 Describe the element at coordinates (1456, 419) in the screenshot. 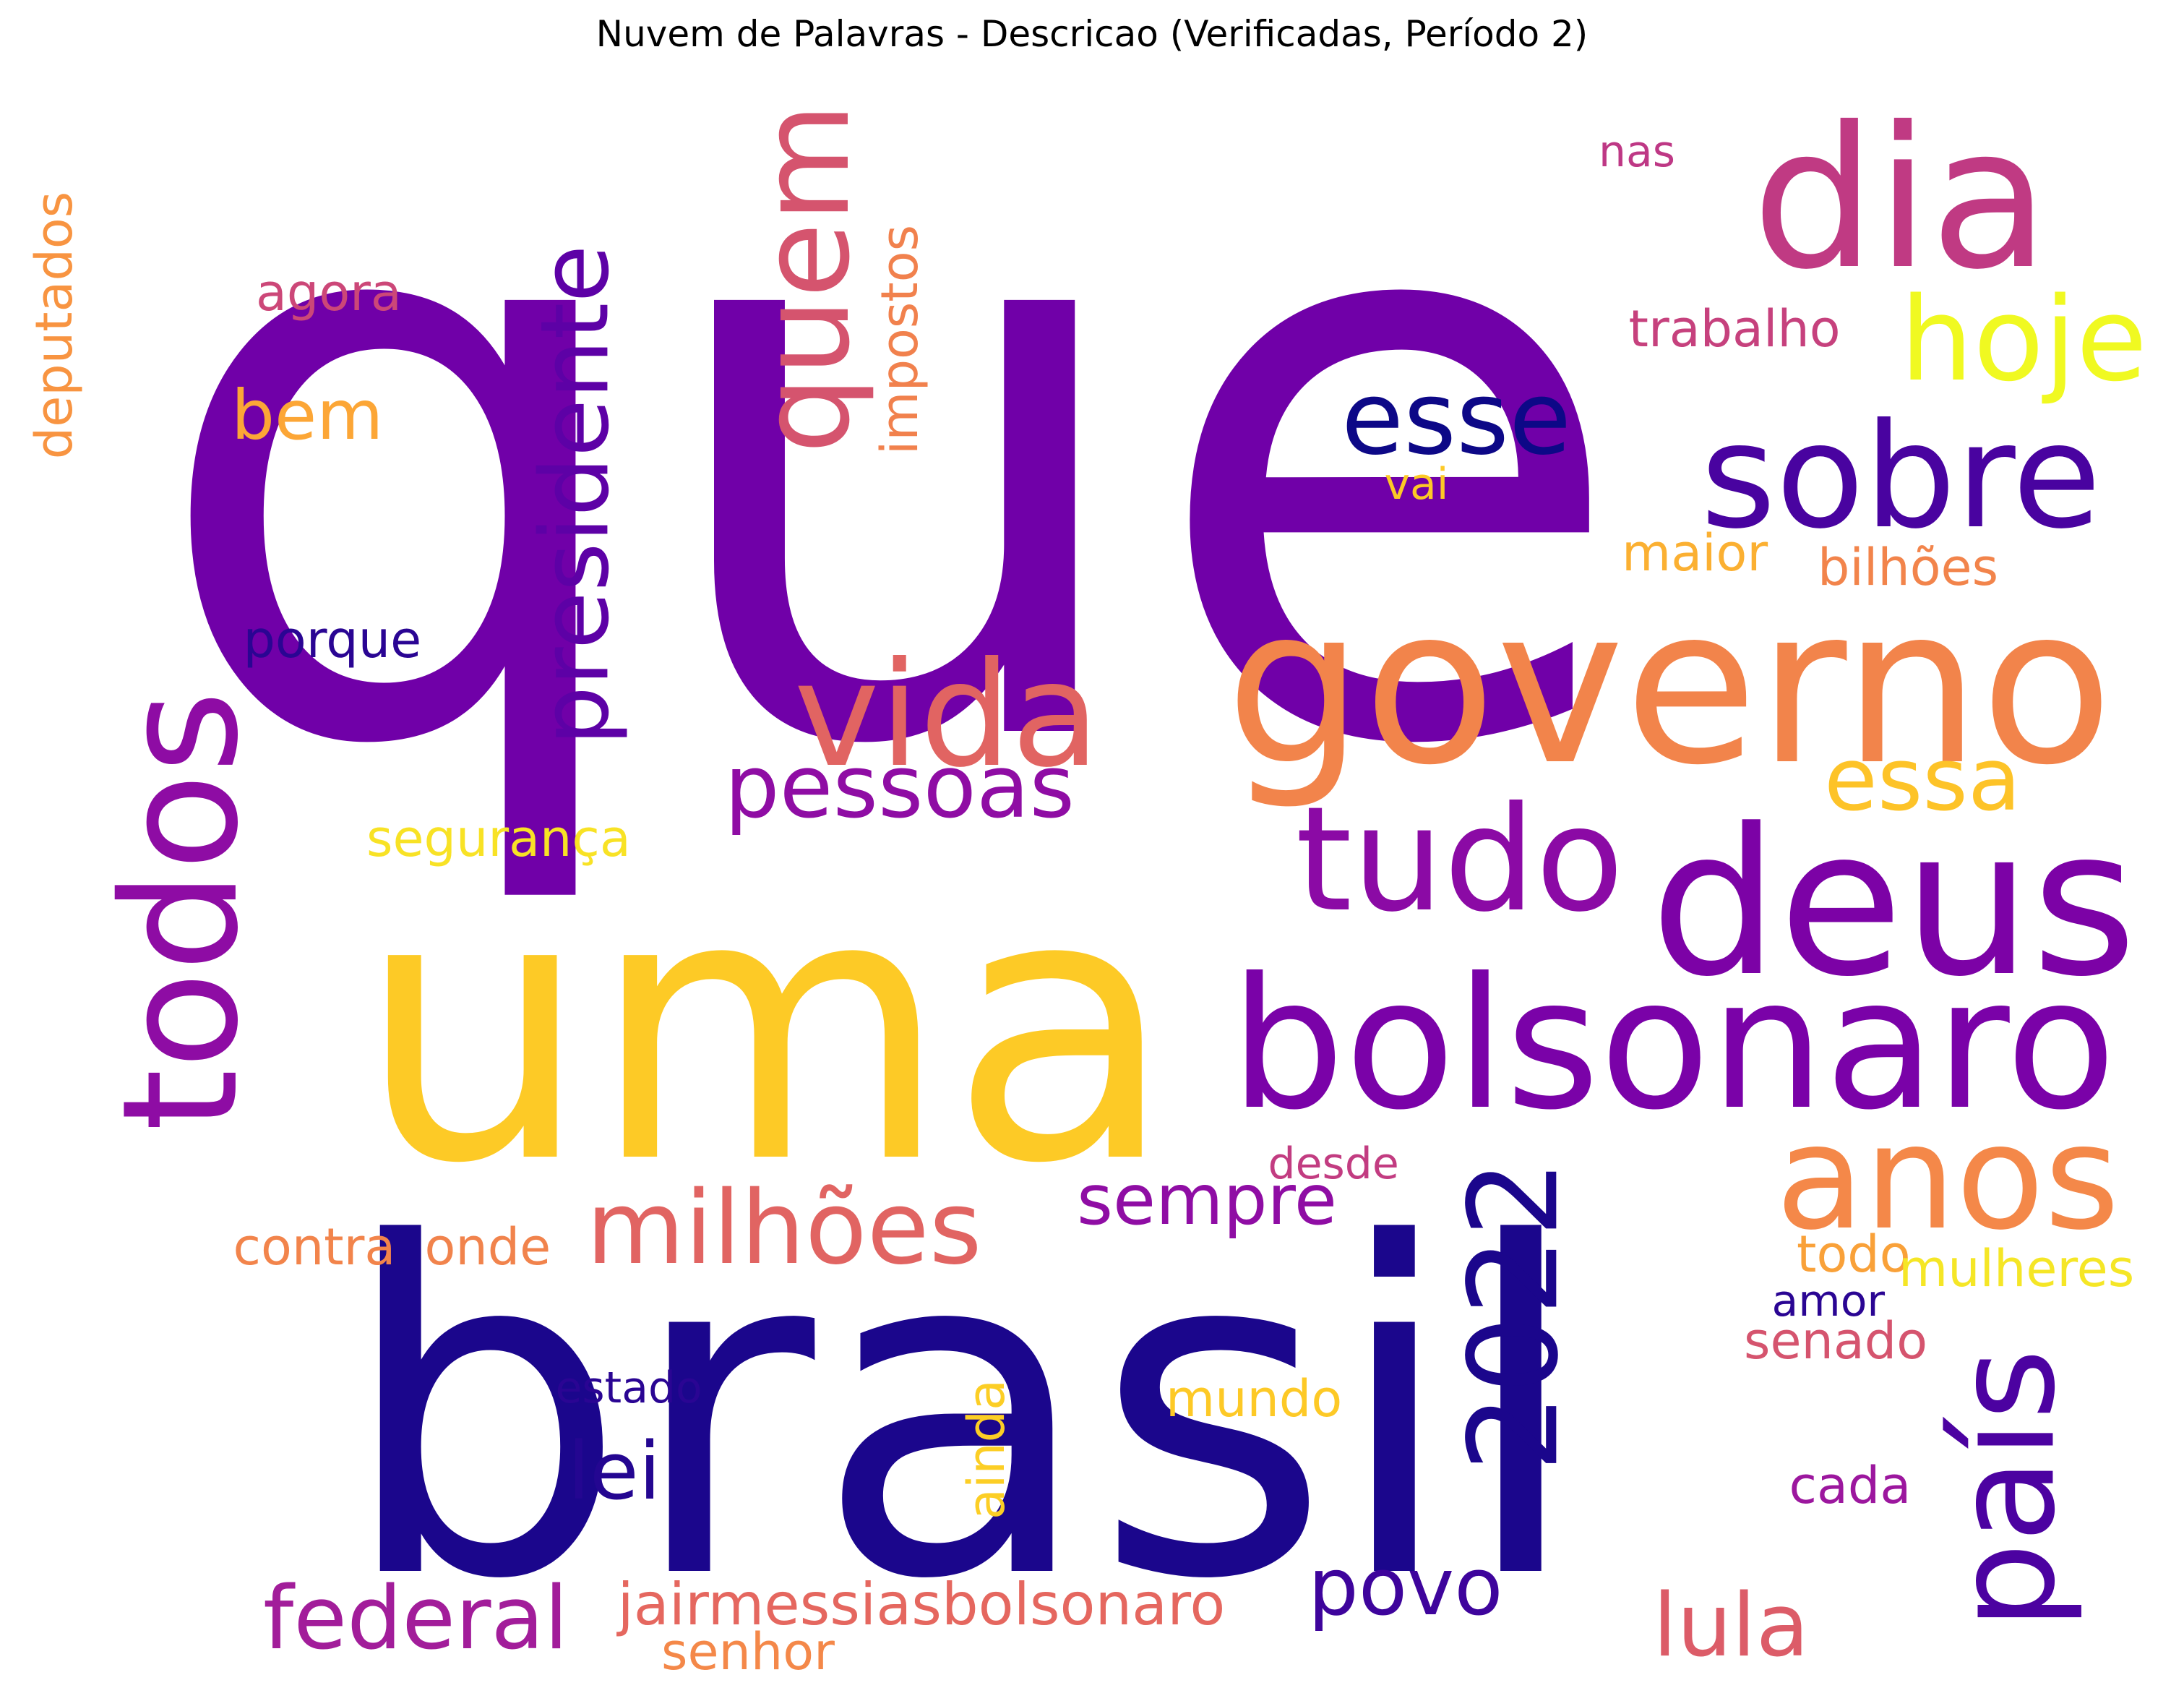

I see `word-esse: esse` at that location.